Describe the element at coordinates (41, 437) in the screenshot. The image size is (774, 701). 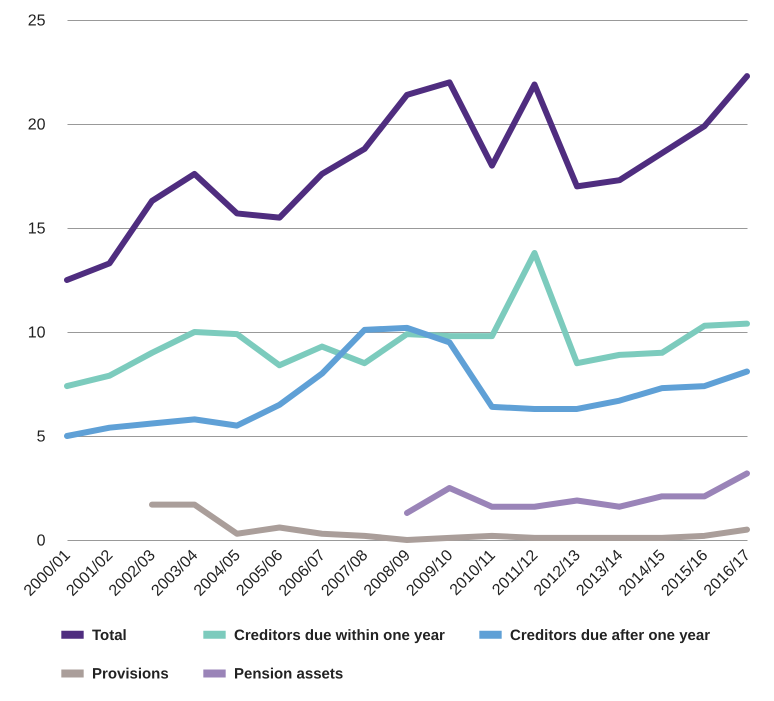
I see `y-tick-label: 5` at that location.